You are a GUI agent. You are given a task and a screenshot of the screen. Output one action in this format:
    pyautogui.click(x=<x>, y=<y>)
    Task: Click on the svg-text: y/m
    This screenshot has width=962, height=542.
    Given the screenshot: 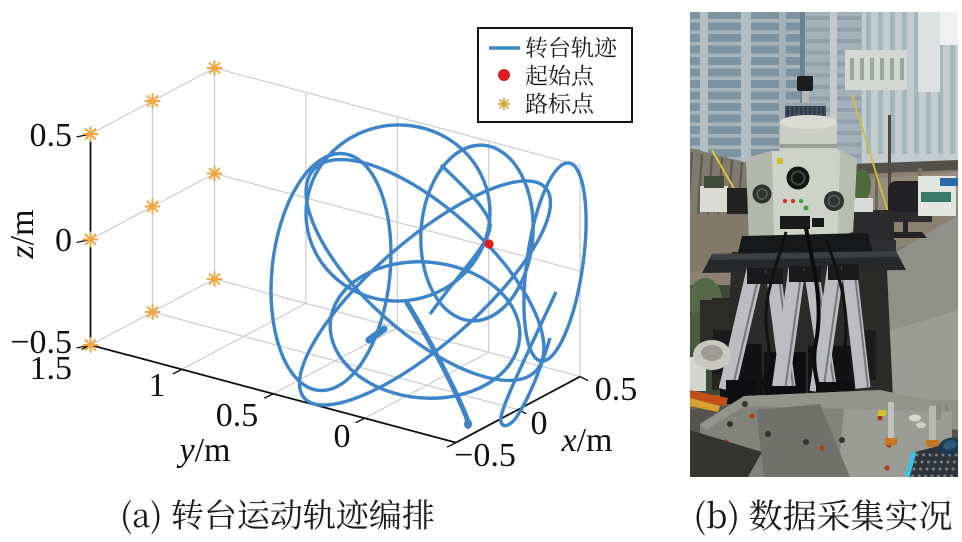 What is the action you would take?
    pyautogui.click(x=204, y=450)
    